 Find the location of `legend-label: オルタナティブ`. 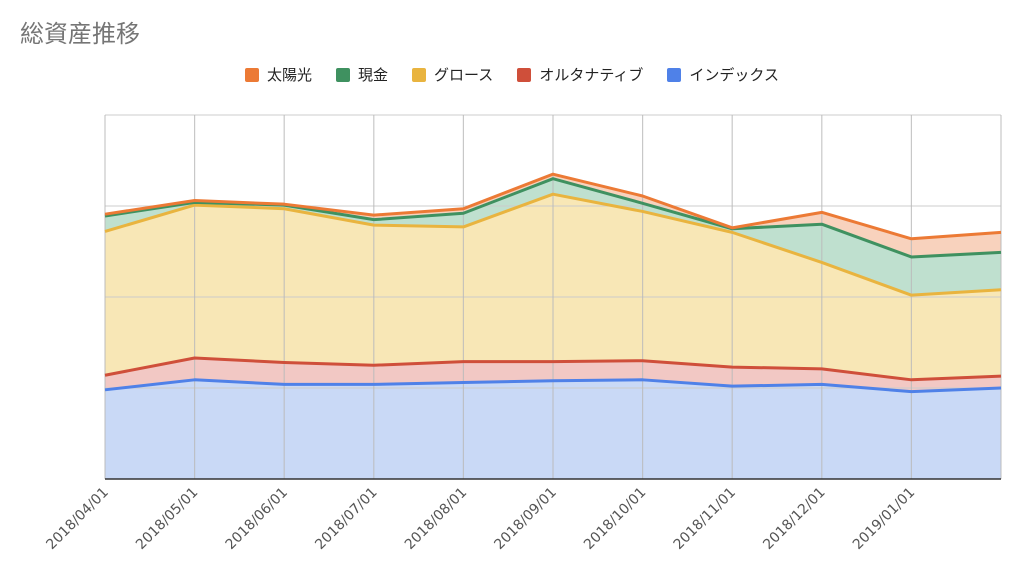

legend-label: オルタナティブ is located at coordinates (591, 75).